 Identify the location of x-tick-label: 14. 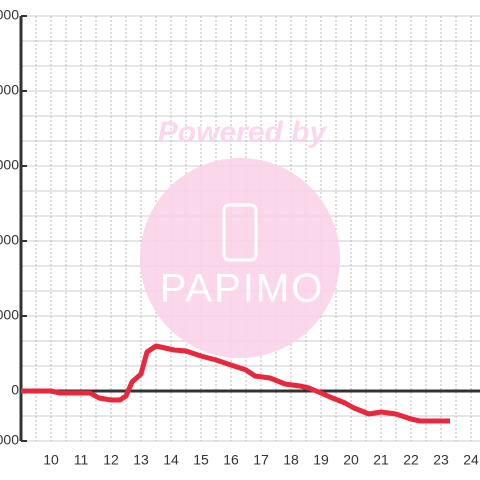
(171, 460).